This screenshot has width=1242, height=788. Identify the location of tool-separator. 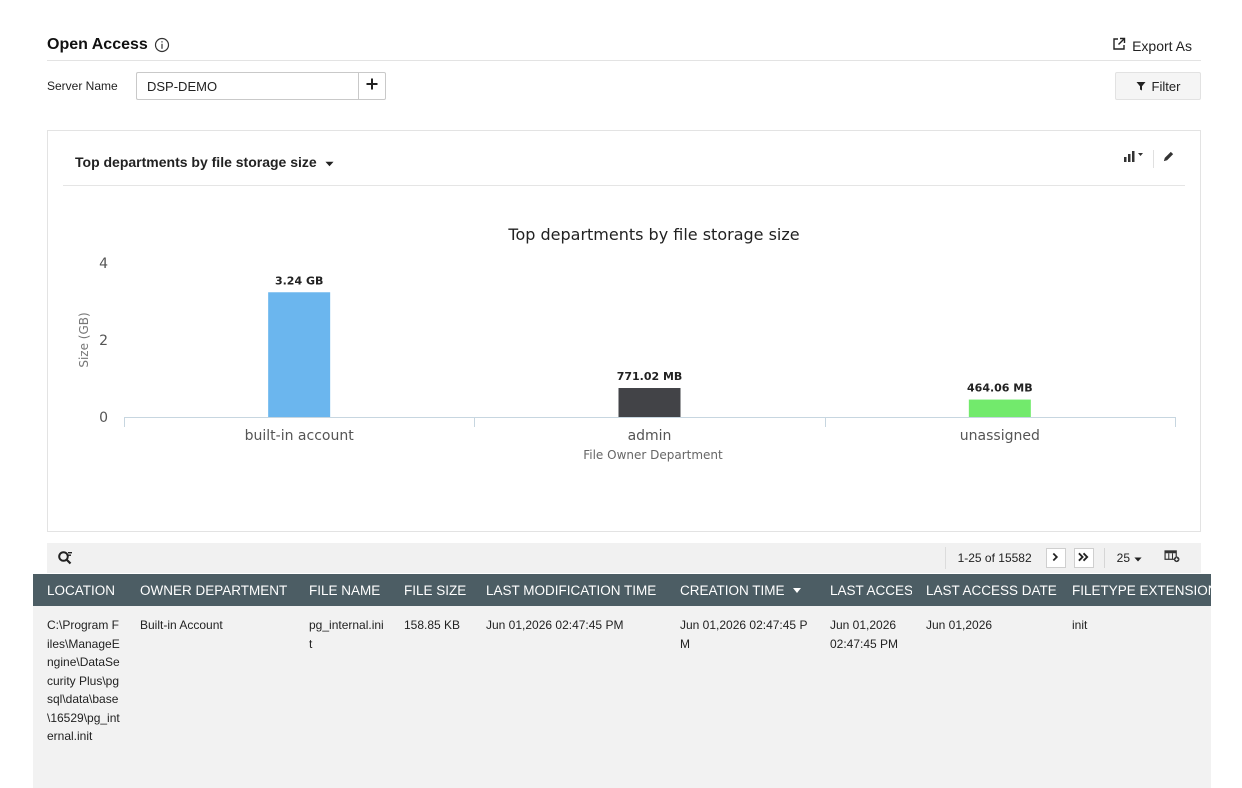
(1153, 158).